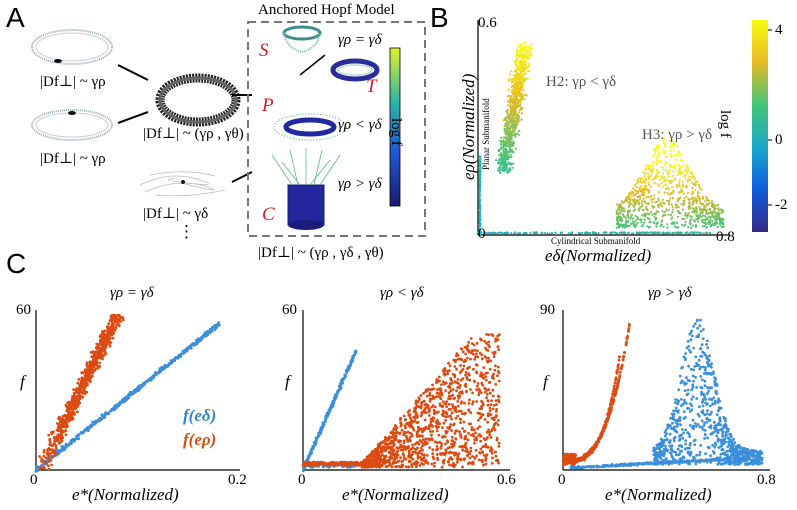 This screenshot has width=797, height=510. What do you see at coordinates (760, 126) in the screenshot?
I see `b-colorbar` at bounding box center [760, 126].